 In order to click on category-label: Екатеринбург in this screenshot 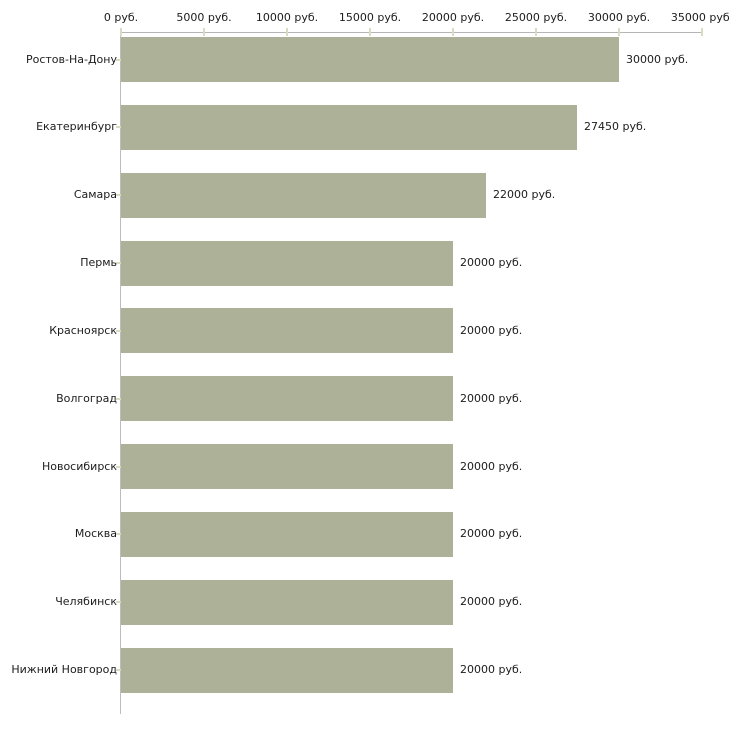, I will do `click(76, 127)`.